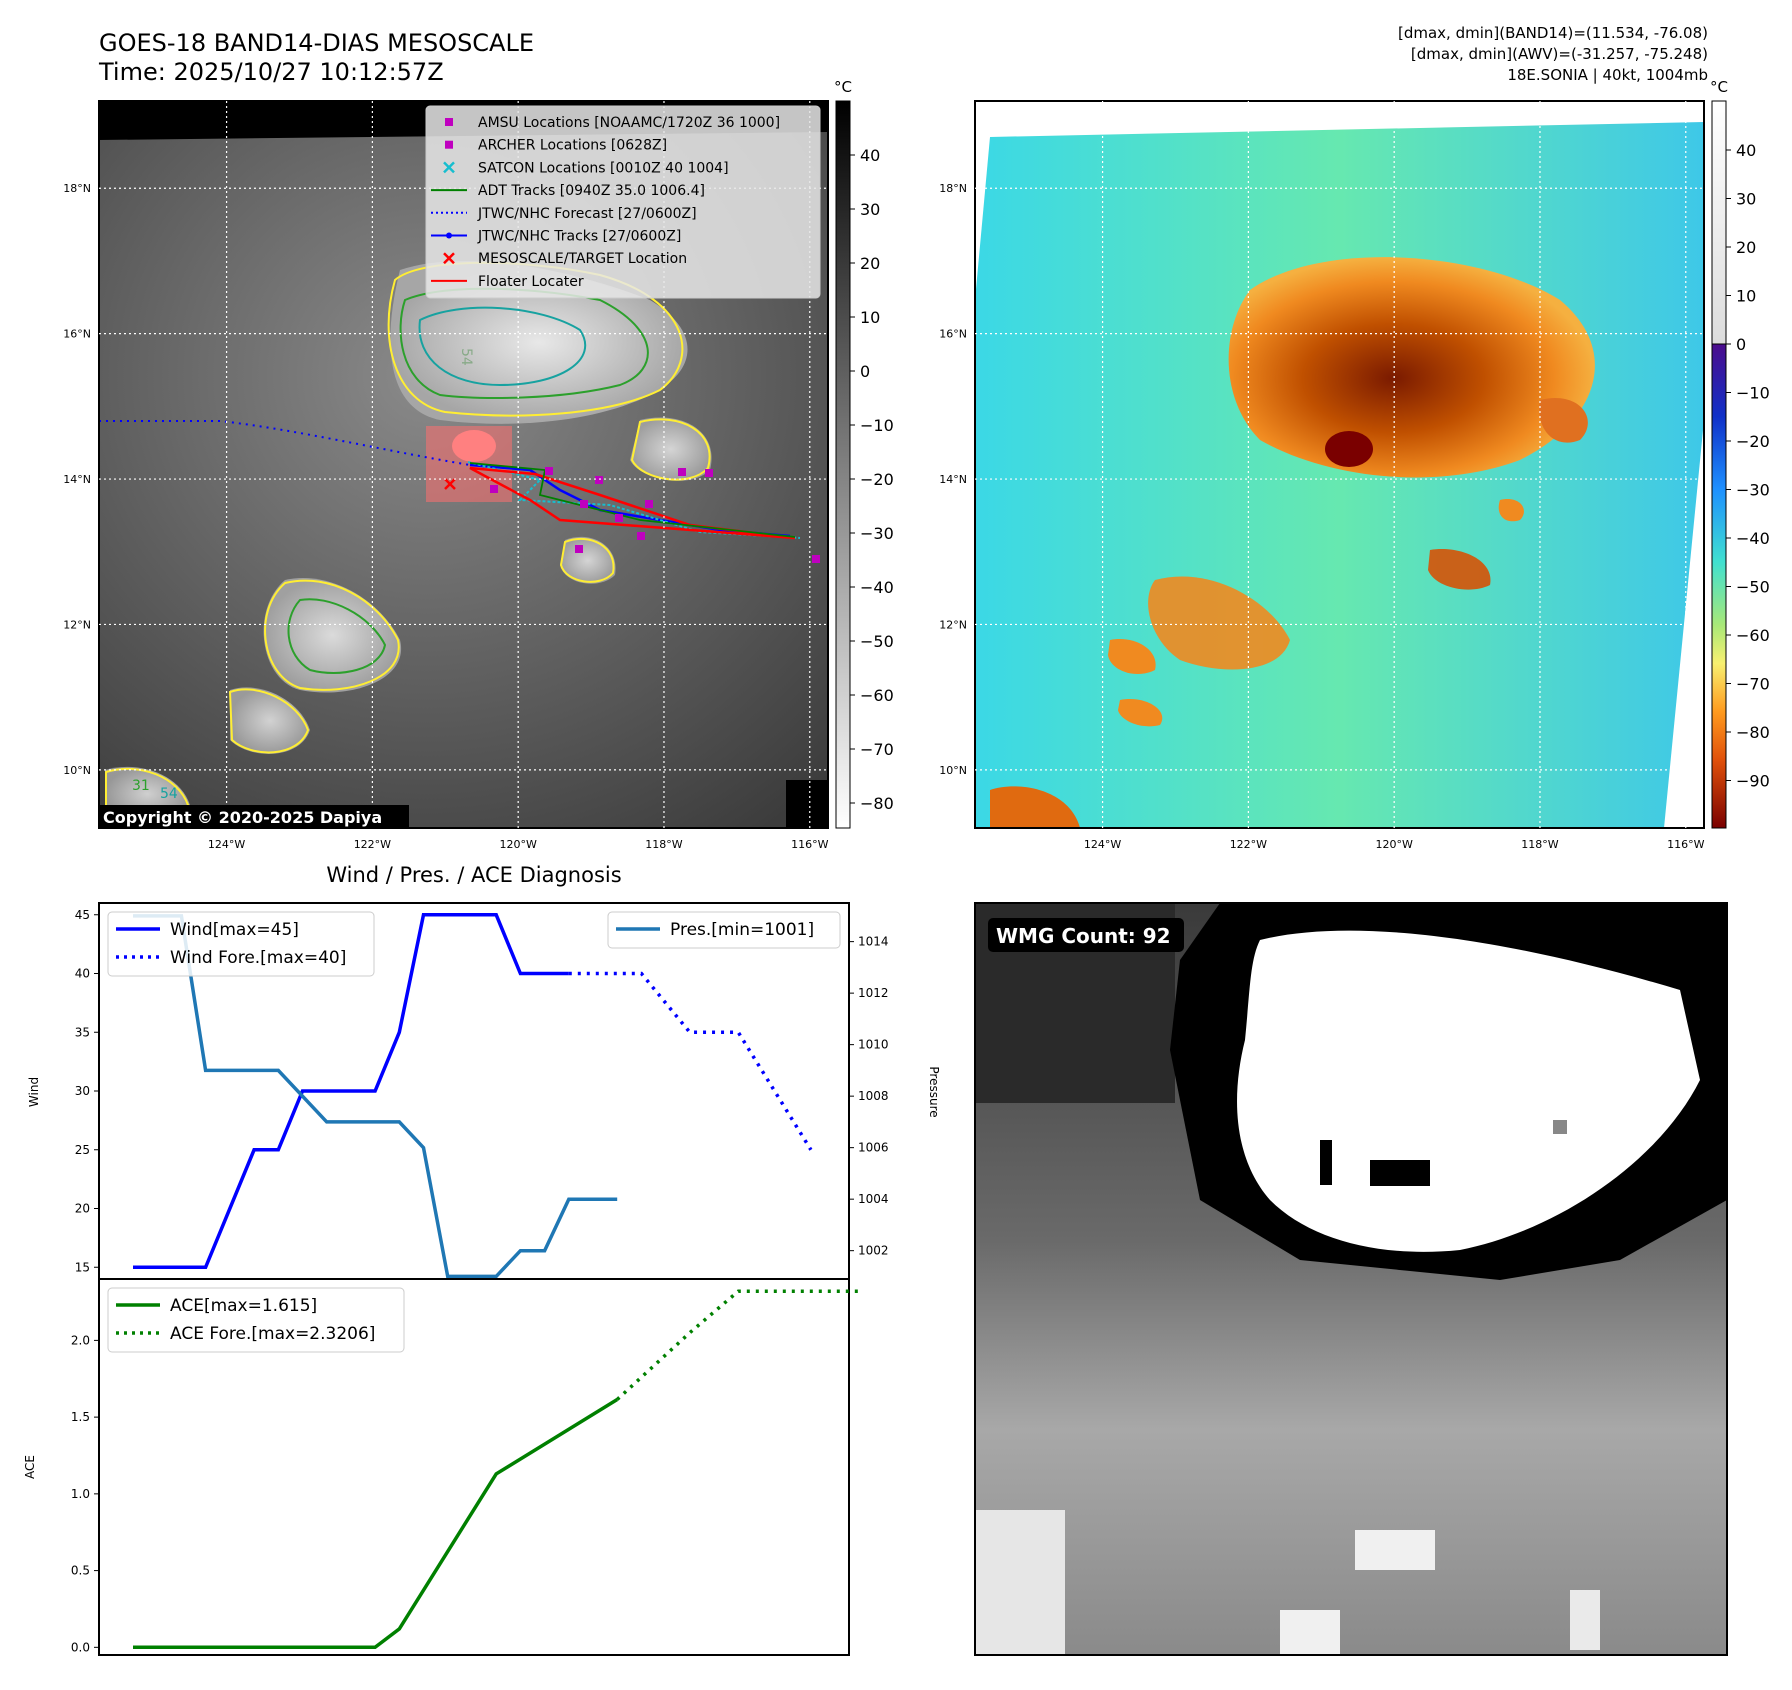 The width and height of the screenshot is (1792, 1690). I want to click on colorbar-tick-label: −90, so click(1753, 781).